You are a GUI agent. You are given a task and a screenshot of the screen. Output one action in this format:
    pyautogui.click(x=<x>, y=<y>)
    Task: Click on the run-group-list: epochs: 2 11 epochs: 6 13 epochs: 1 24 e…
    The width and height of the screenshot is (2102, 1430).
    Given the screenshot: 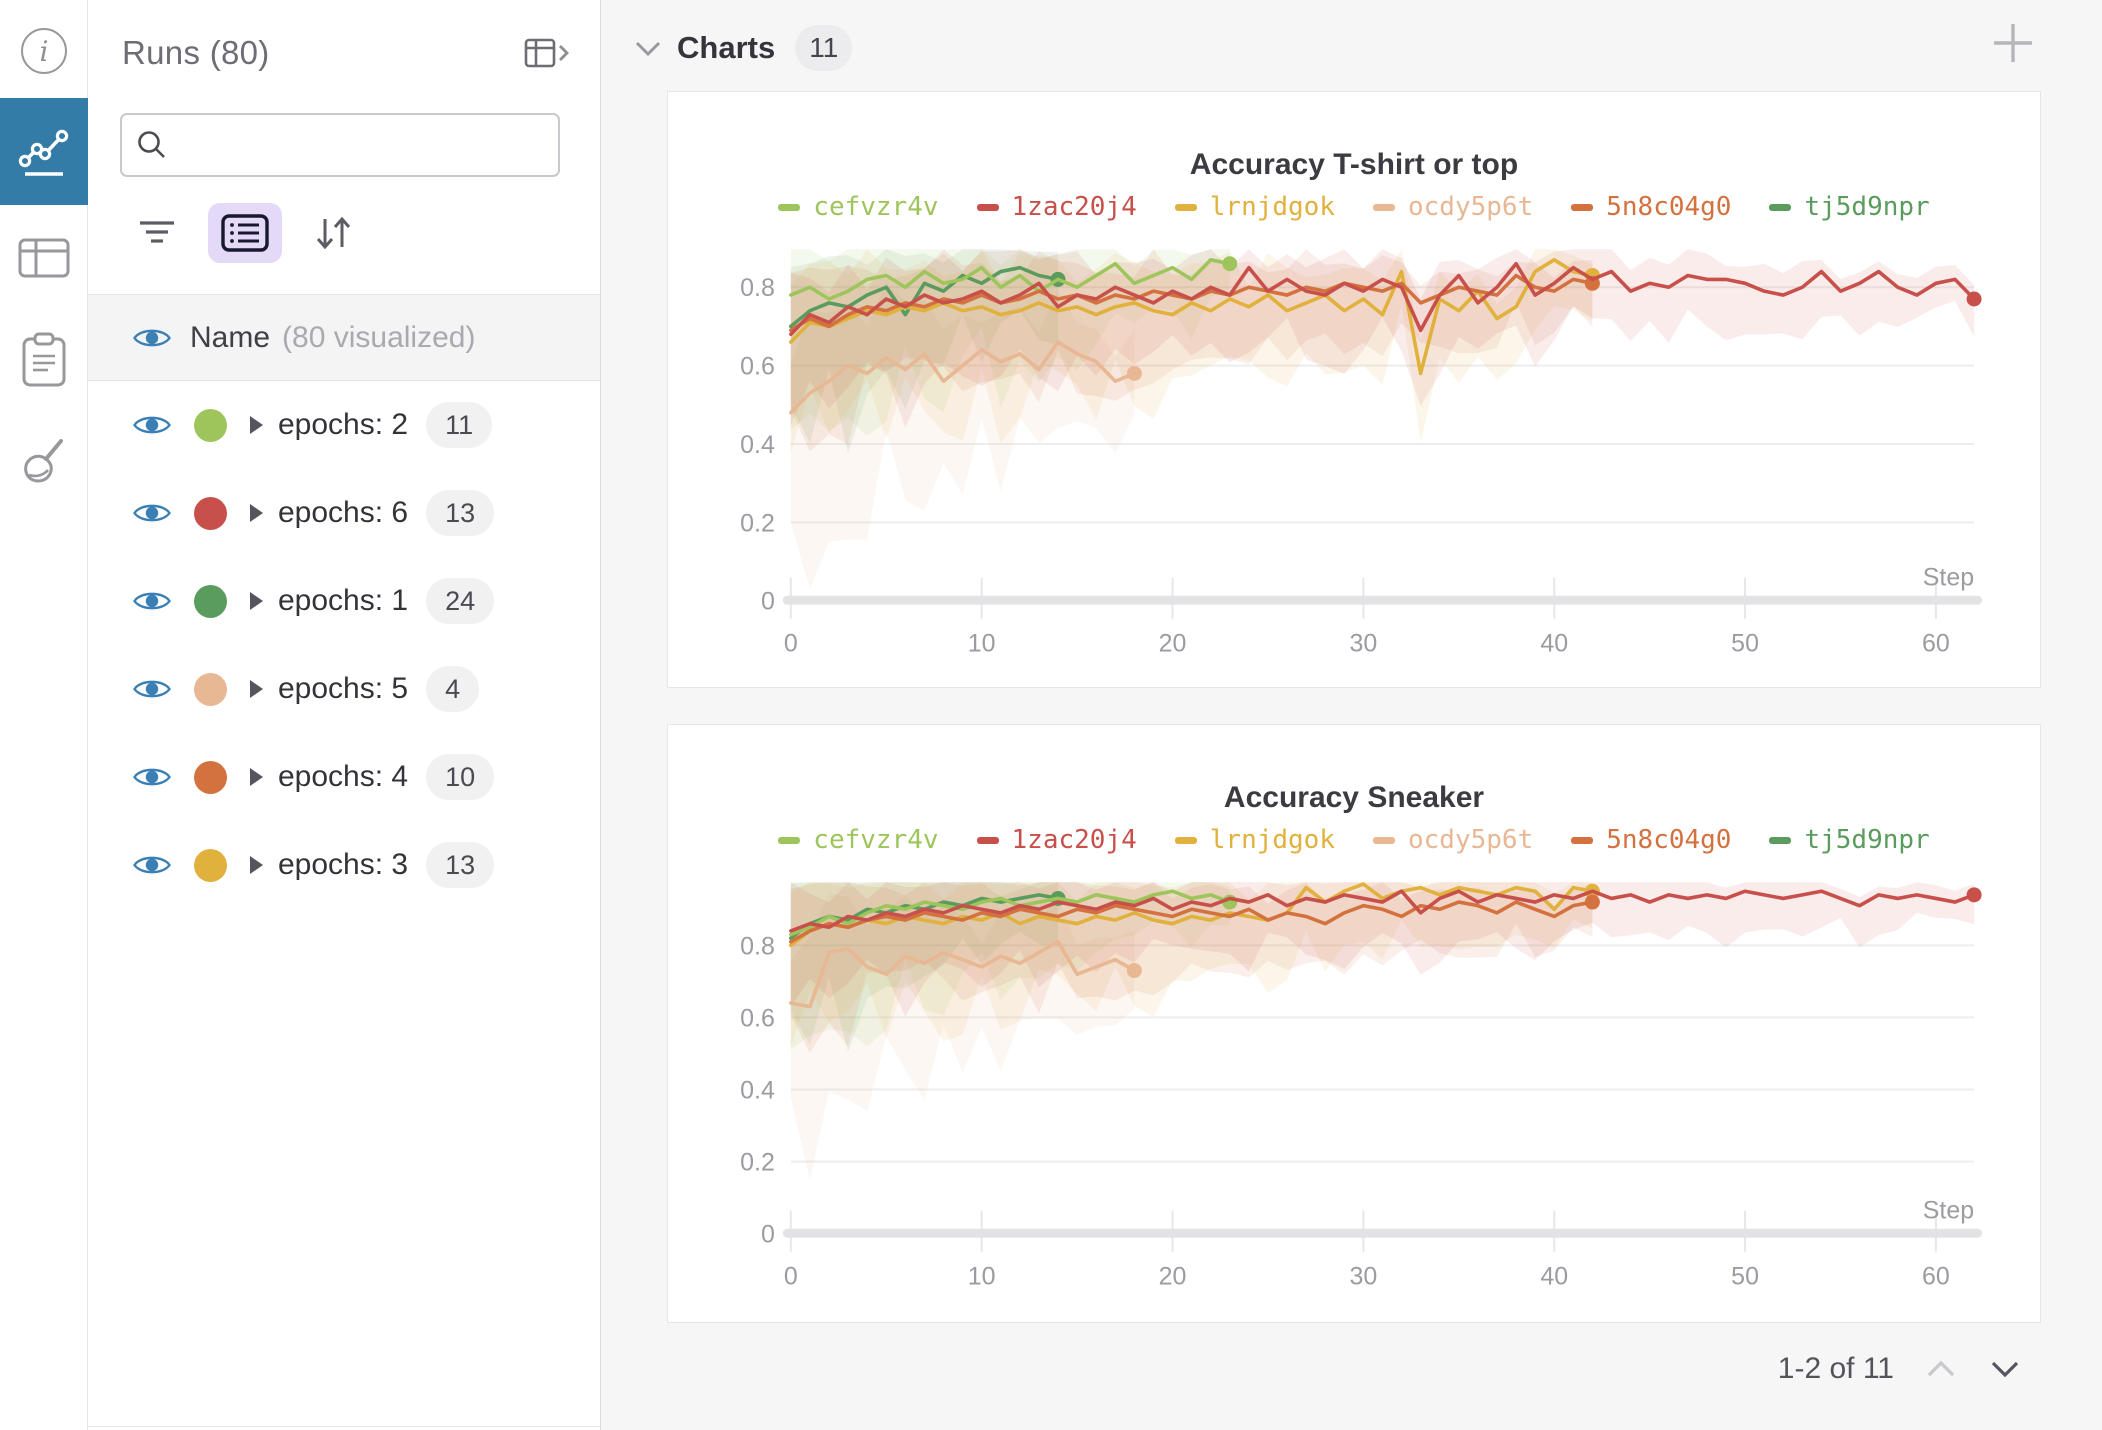 What is the action you would take?
    pyautogui.click(x=344, y=645)
    